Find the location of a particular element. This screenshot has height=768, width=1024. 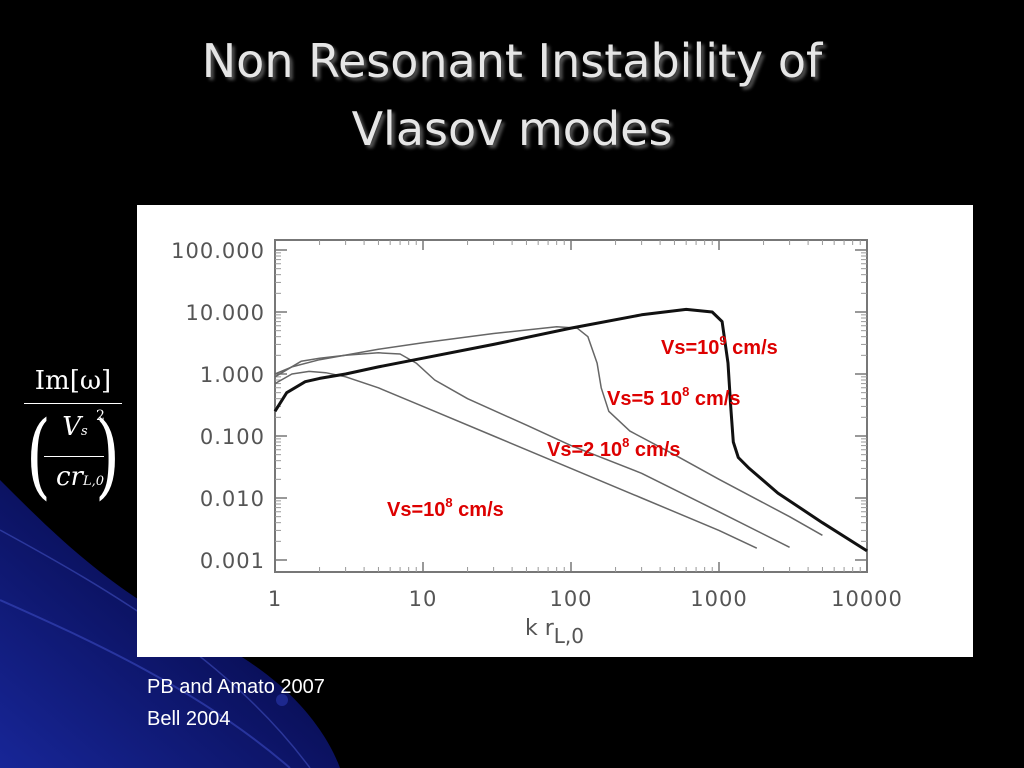

y-tick-label: 10.000 is located at coordinates (225, 313).